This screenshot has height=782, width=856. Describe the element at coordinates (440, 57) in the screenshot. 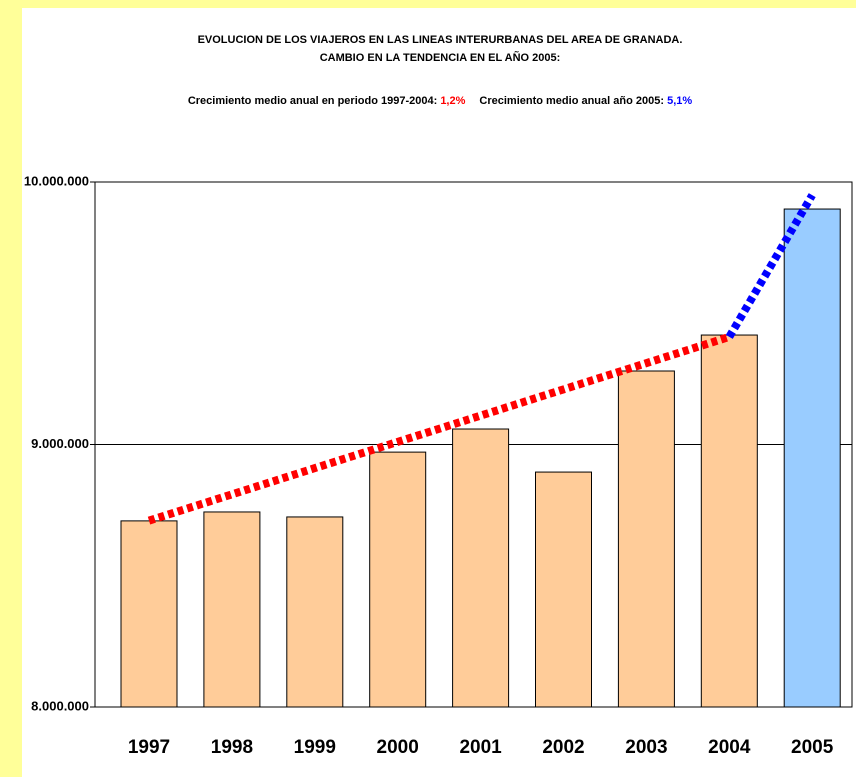

I see `chart-subtitle: CAMBIO EN LA TENDENCIA EN EL AÑO 2005:` at that location.